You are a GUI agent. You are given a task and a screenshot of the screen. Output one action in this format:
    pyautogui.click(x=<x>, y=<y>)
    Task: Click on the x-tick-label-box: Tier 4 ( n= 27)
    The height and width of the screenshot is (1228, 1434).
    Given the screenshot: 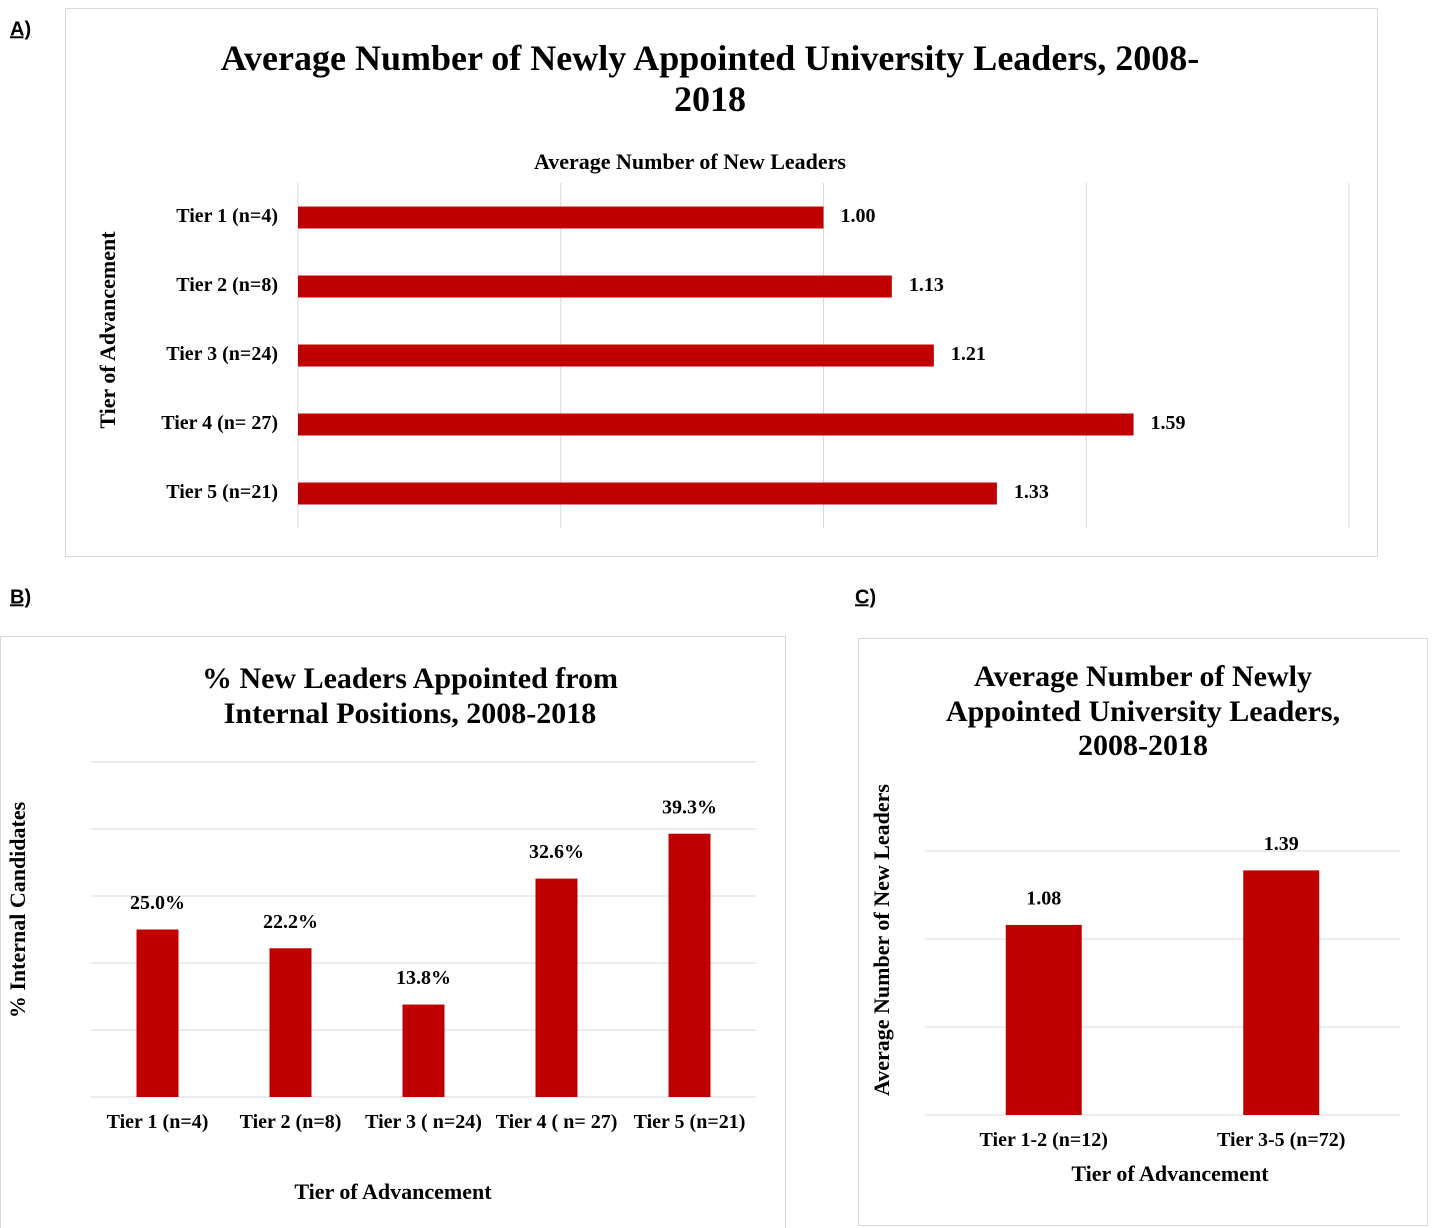 What is the action you would take?
    pyautogui.click(x=556, y=1122)
    